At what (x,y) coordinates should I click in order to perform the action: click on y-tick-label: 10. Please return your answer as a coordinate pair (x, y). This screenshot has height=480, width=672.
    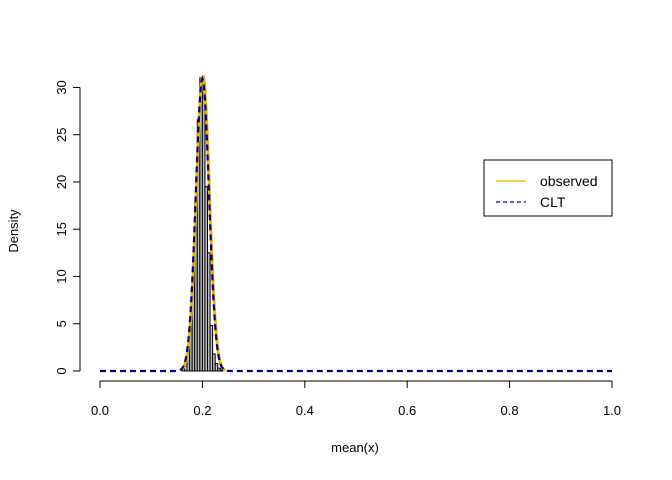
    Looking at the image, I should click on (61, 276).